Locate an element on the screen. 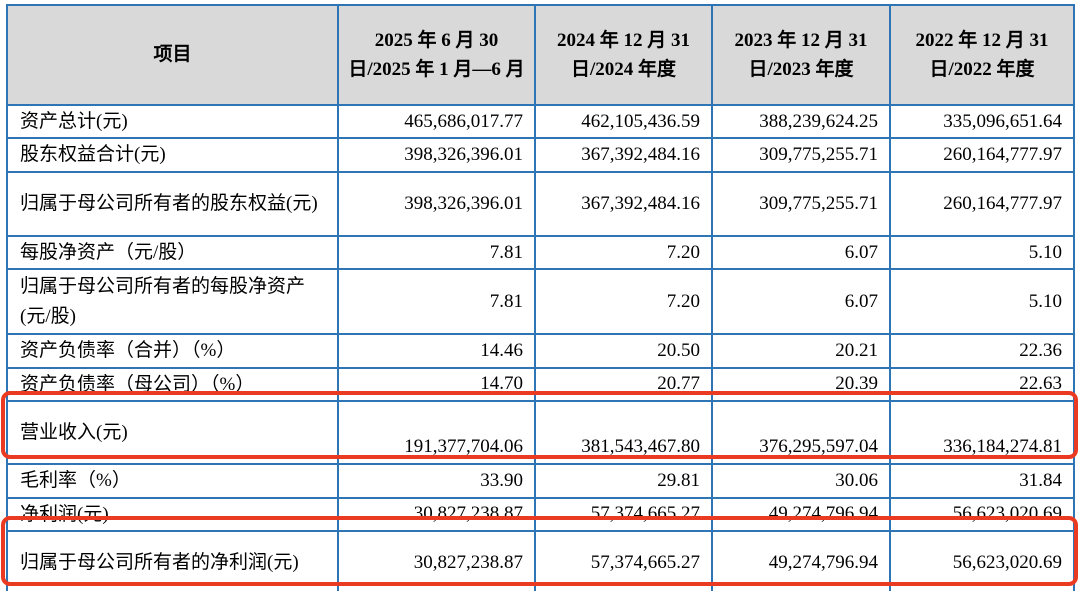  cell-value: 335,096,651.64 is located at coordinates (982, 121).